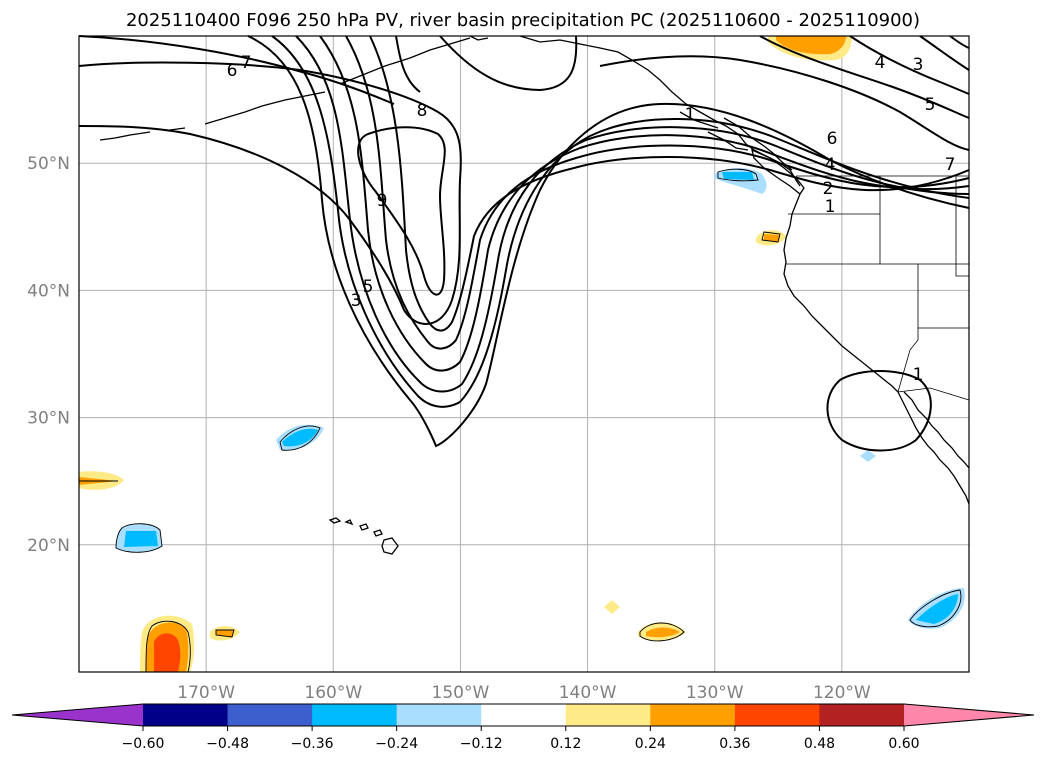 This screenshot has height=765, width=1047. I want to click on colorbar-extend-high, so click(969, 715).